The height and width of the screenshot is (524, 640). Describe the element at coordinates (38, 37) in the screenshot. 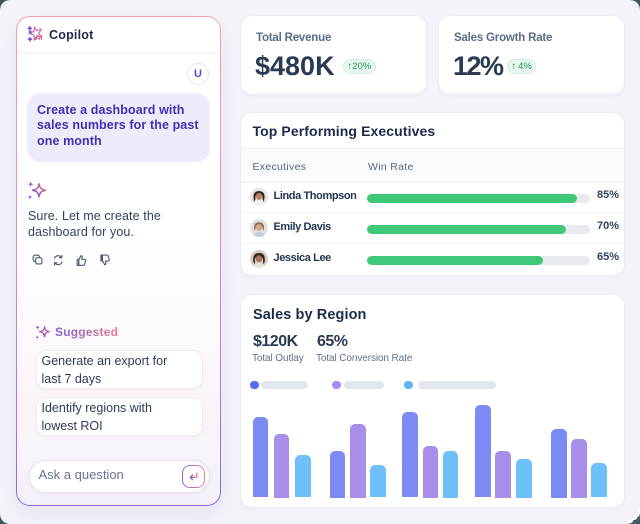

I see `svg-text: AI` at that location.